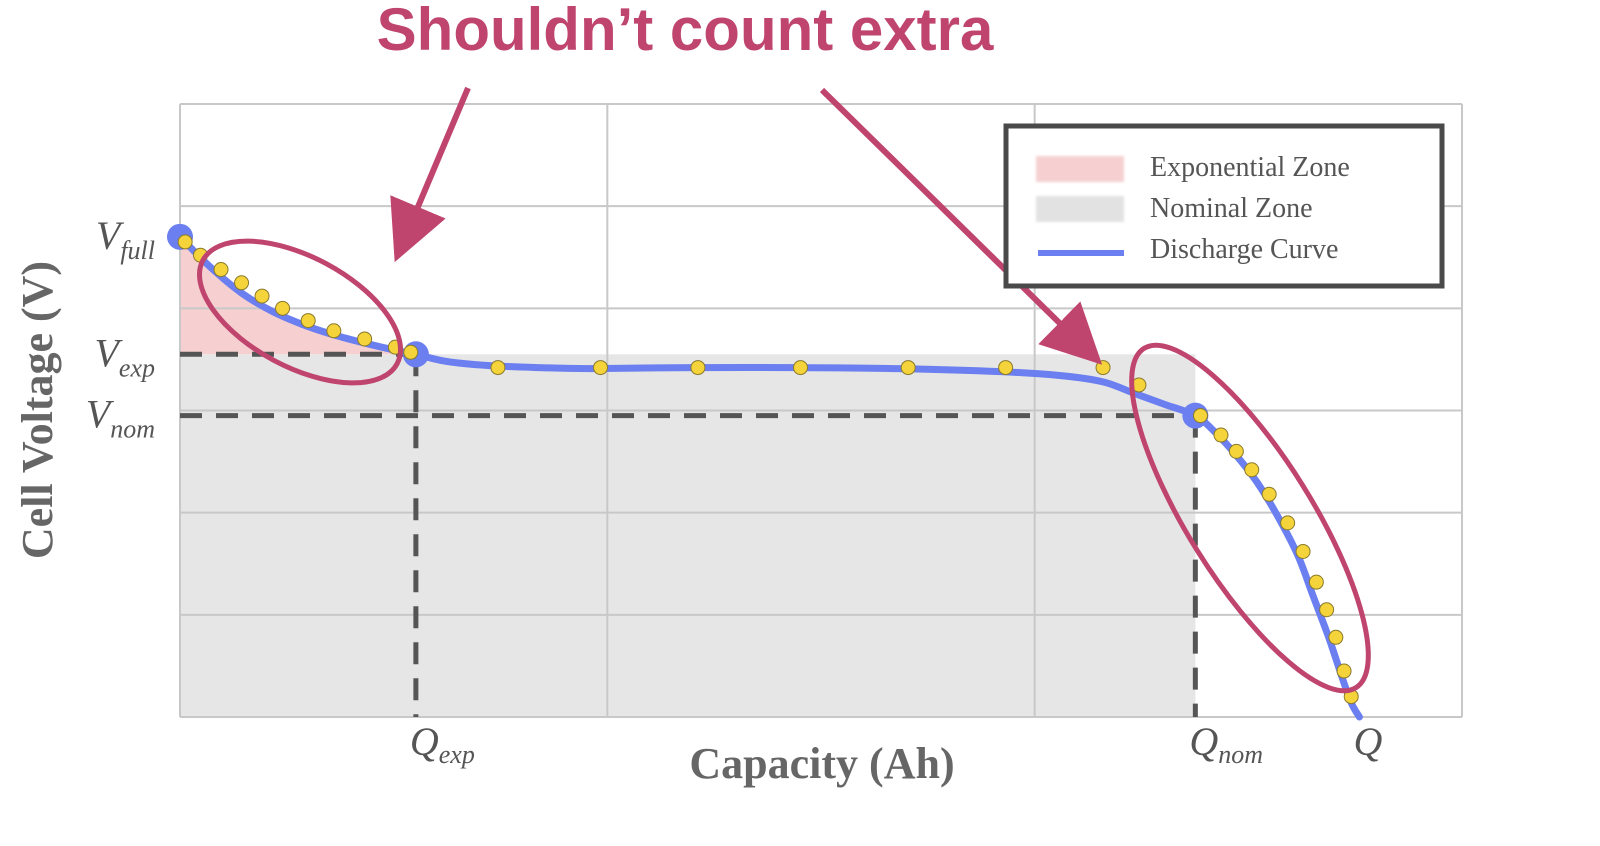 The image size is (1600, 846). I want to click on legend-swatch-nominal, so click(1080, 209).